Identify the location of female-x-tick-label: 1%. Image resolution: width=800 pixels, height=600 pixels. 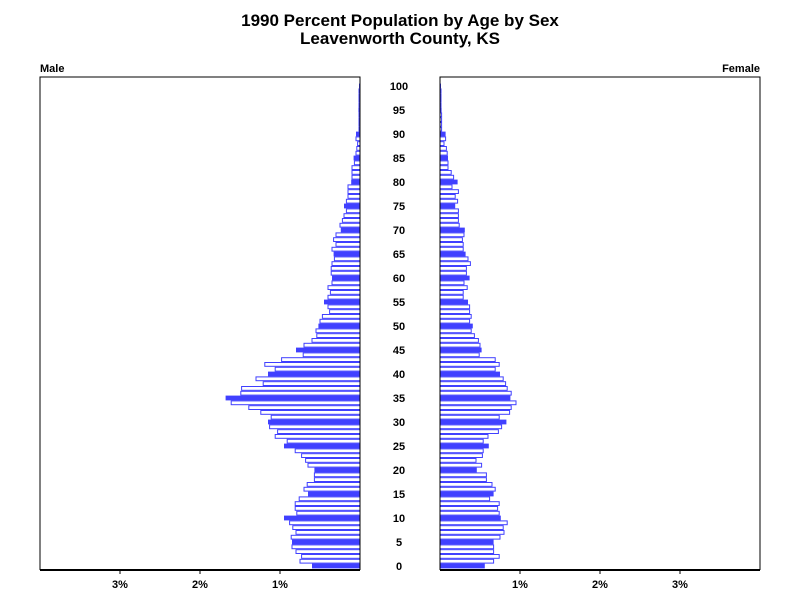
(520, 585).